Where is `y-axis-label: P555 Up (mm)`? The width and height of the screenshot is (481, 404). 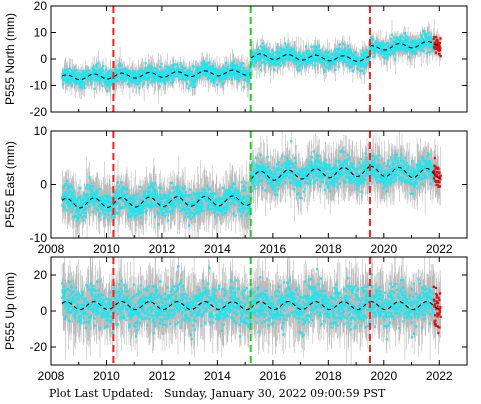
y-axis-label: P555 Up (mm) is located at coordinates (10, 311).